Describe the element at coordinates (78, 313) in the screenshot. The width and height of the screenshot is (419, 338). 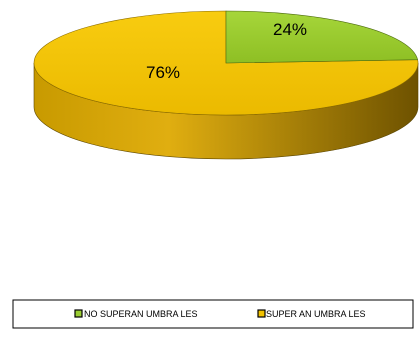
I see `legend-swatch-no-superan-umbrales` at that location.